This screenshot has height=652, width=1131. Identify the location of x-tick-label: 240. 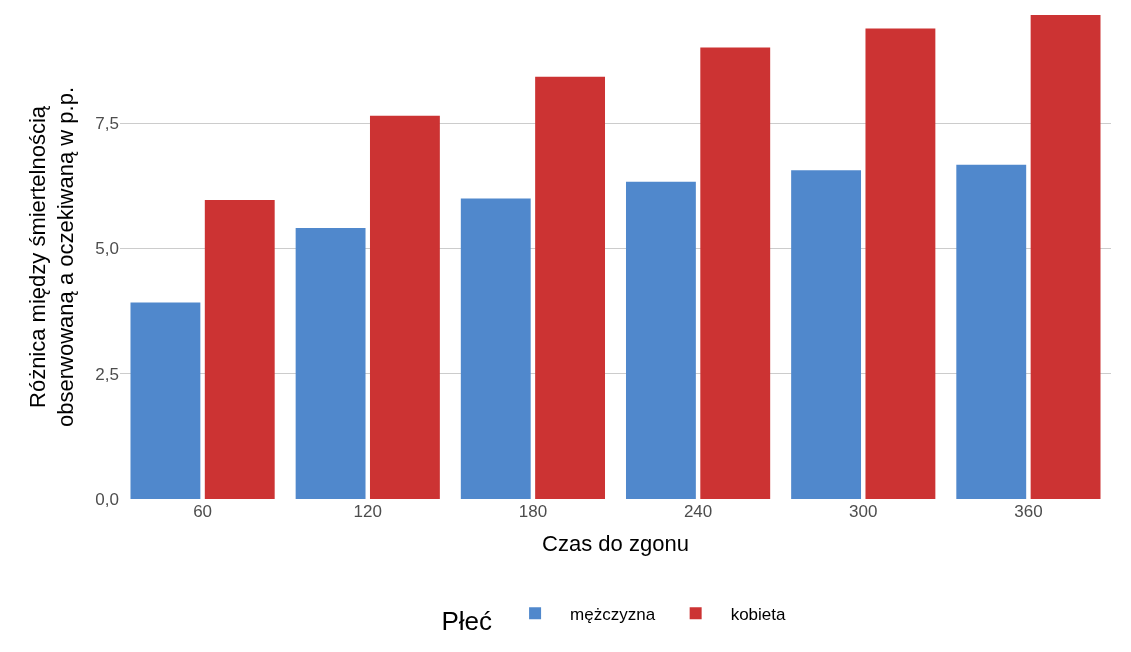
(698, 511).